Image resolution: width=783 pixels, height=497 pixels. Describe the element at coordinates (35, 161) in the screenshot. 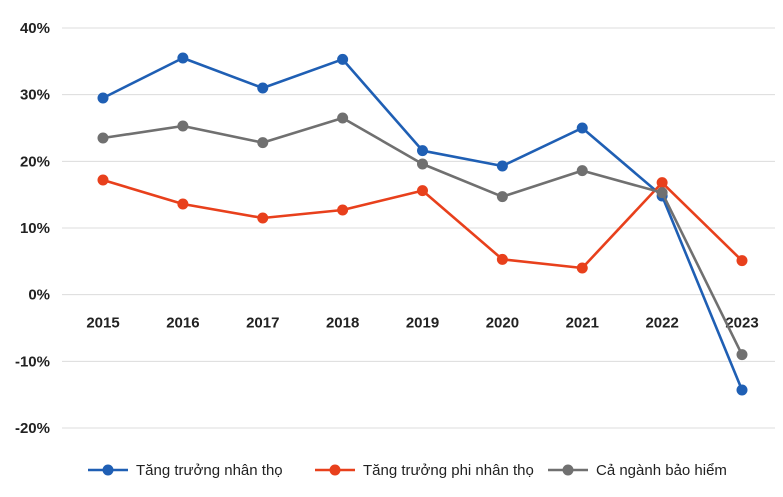

I see `y-tick-label: 20%` at that location.